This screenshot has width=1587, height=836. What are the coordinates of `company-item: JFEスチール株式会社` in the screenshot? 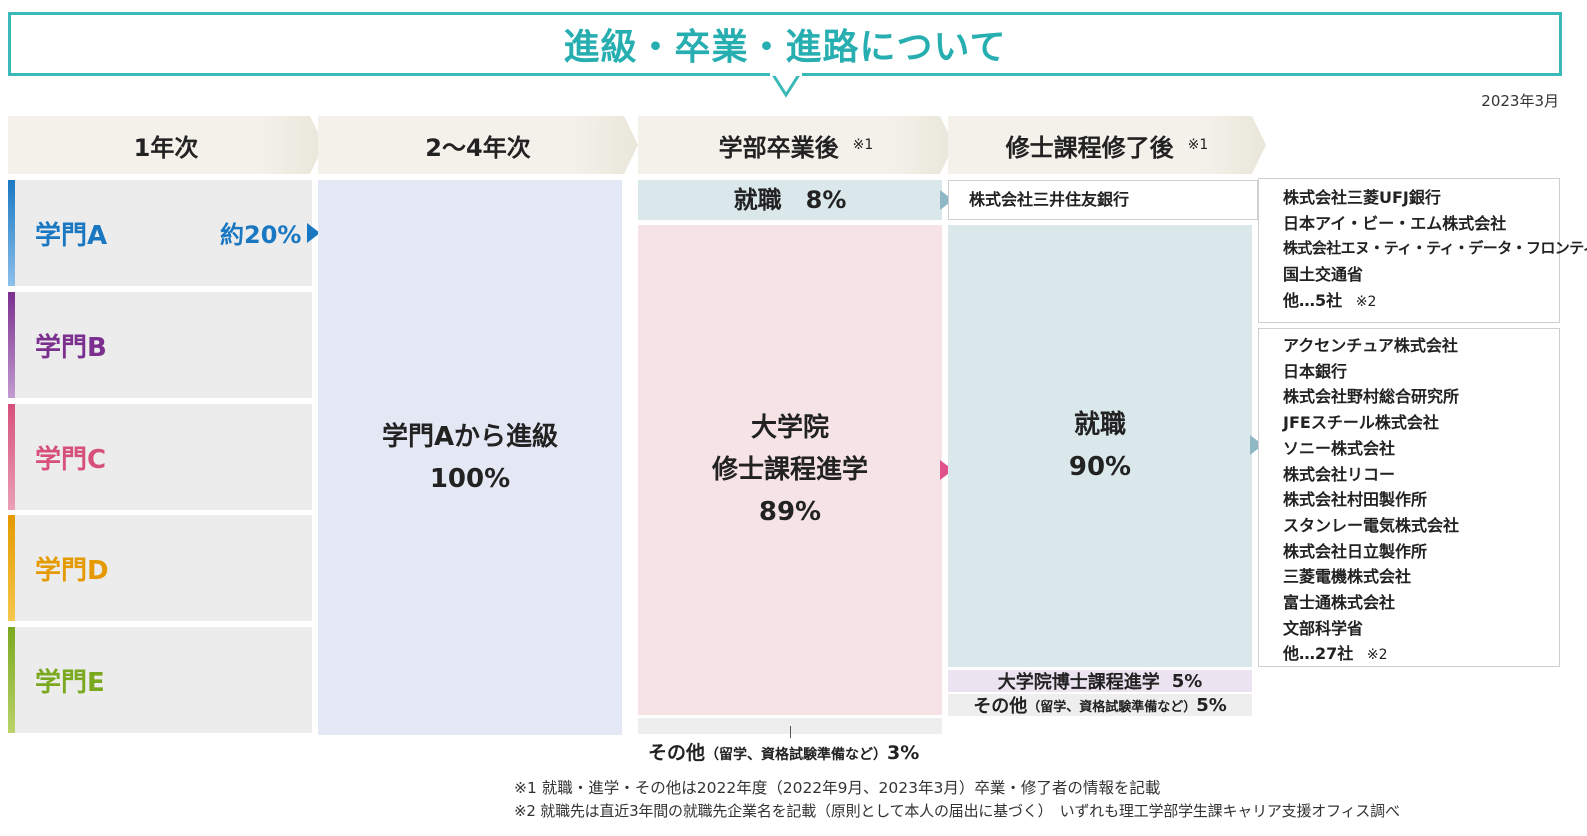 It's located at (1361, 423).